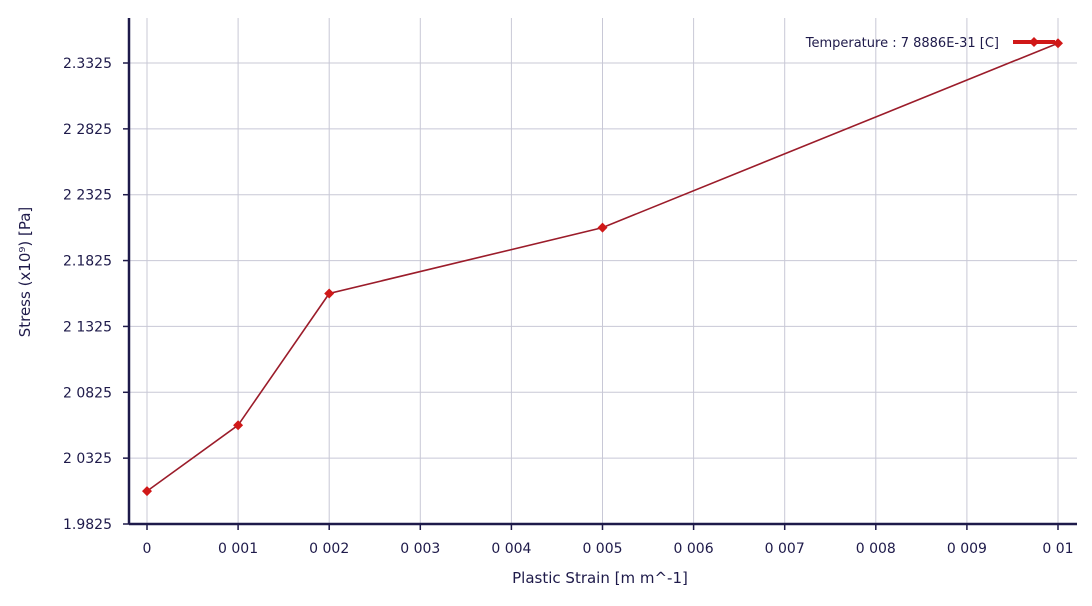  I want to click on x-tick-label: 0 005, so click(602, 549).